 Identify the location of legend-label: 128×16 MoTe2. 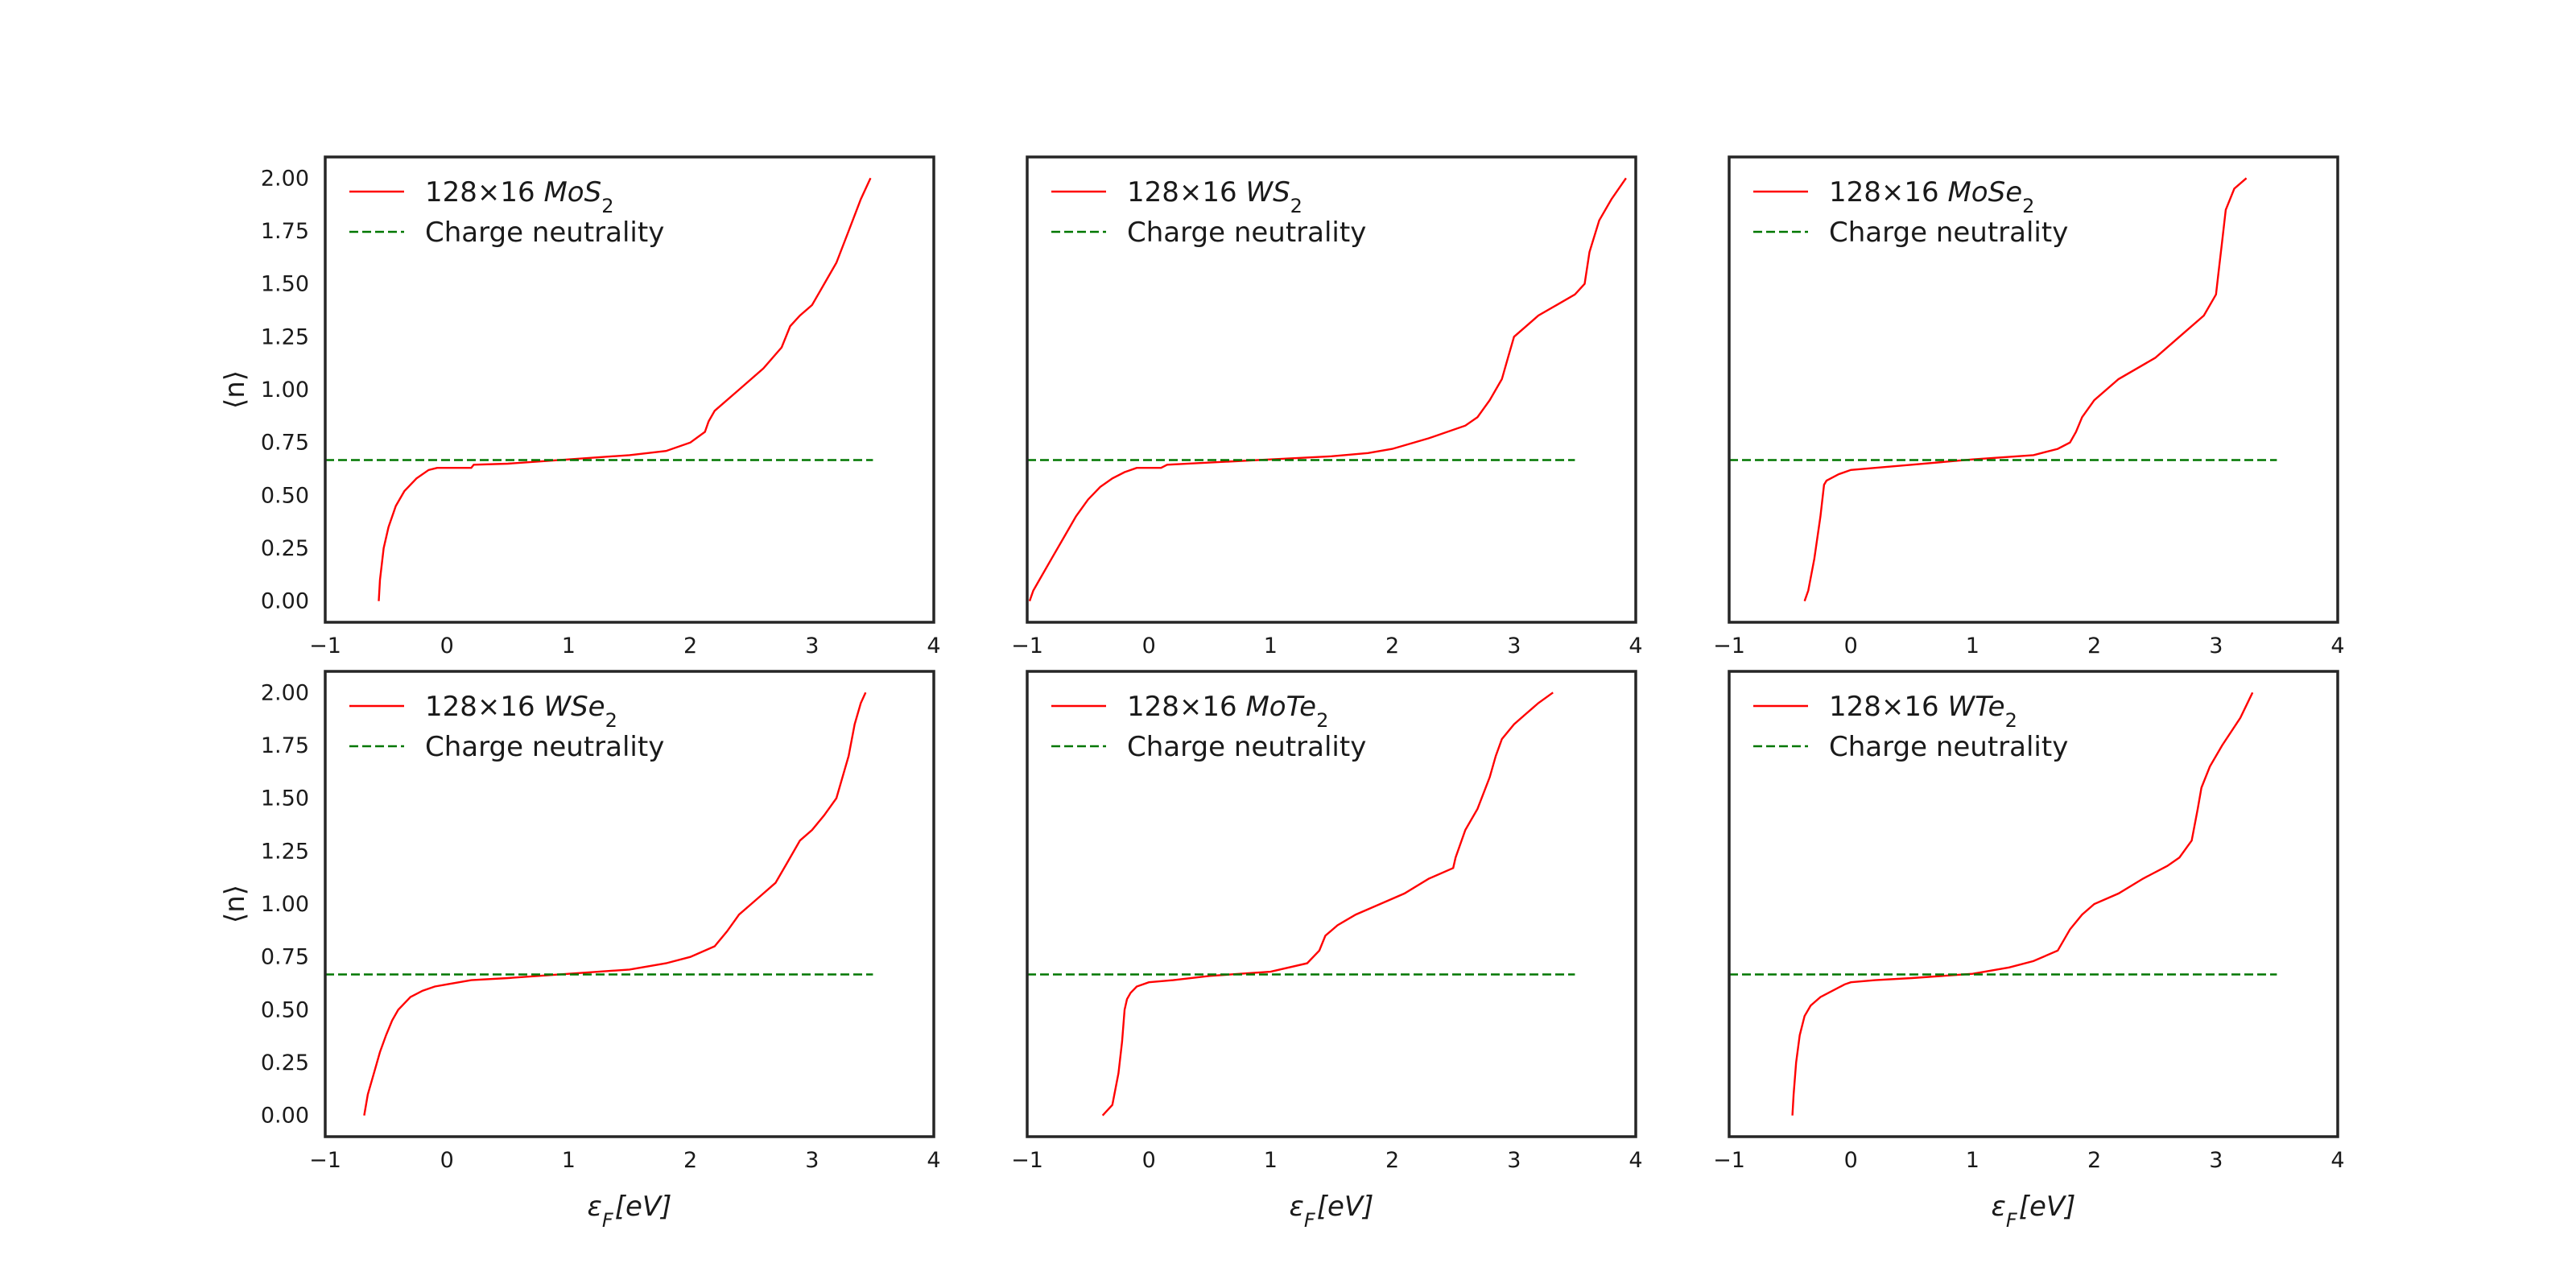
(1227, 711).